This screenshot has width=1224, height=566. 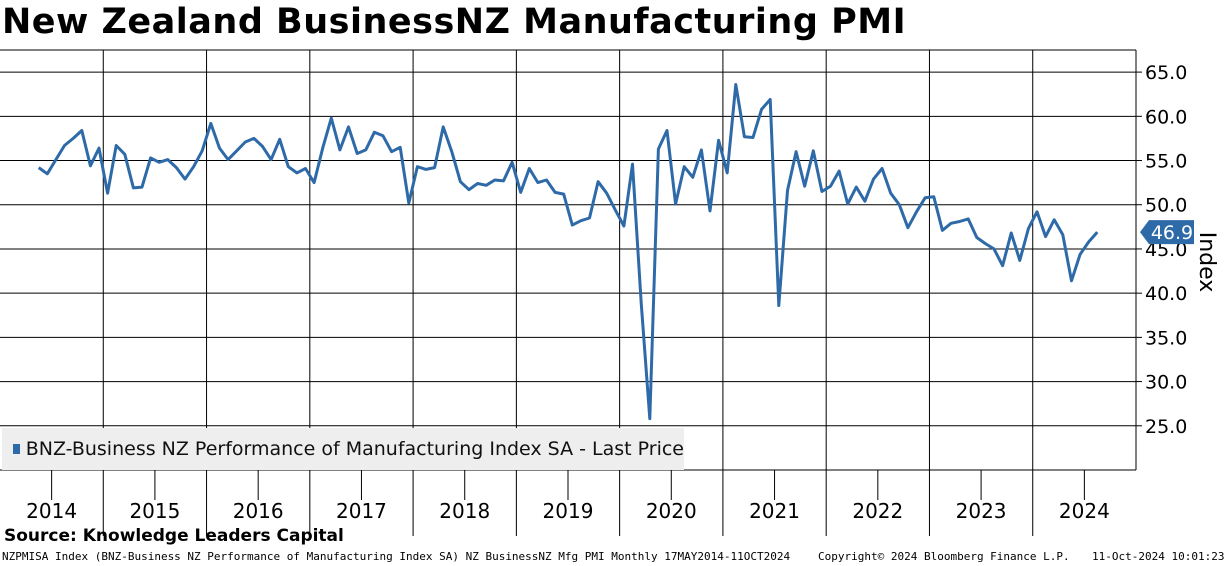 What do you see at coordinates (1158, 556) in the screenshot?
I see `footer-timestamp: 11-Oct-2024 10:01:23` at bounding box center [1158, 556].